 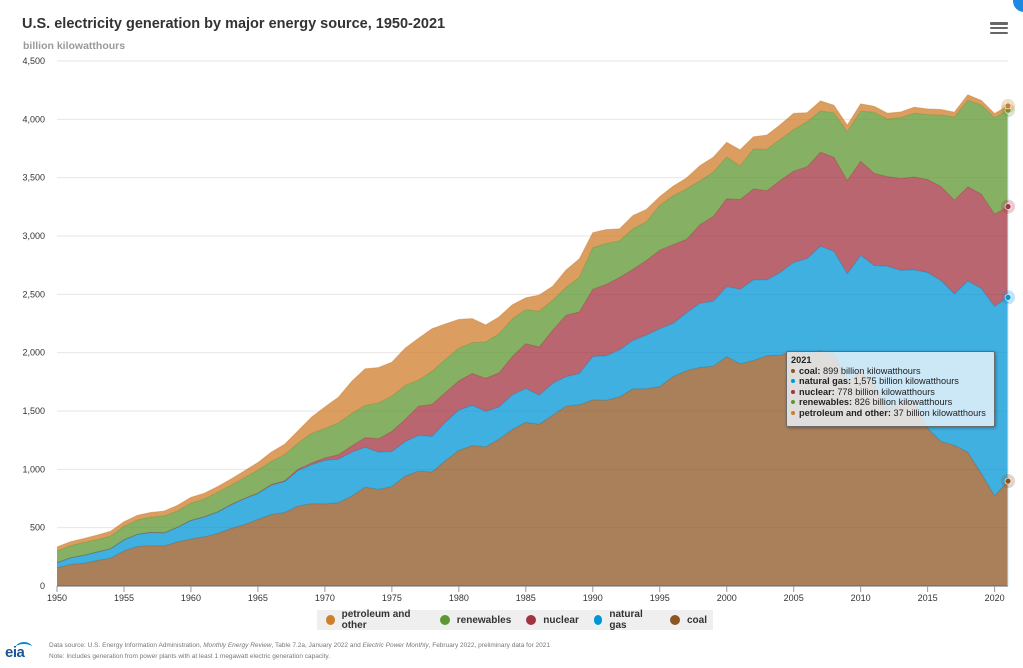 What do you see at coordinates (33, 236) in the screenshot?
I see `y-tick-label: 3,000` at bounding box center [33, 236].